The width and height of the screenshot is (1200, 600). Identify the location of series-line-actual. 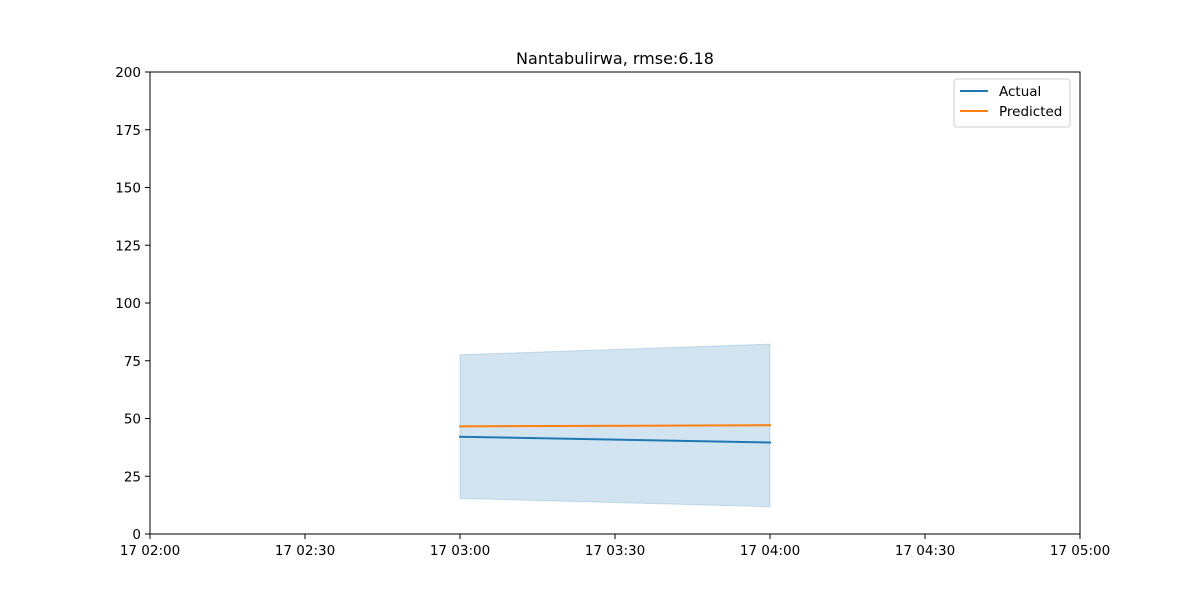
(615, 439).